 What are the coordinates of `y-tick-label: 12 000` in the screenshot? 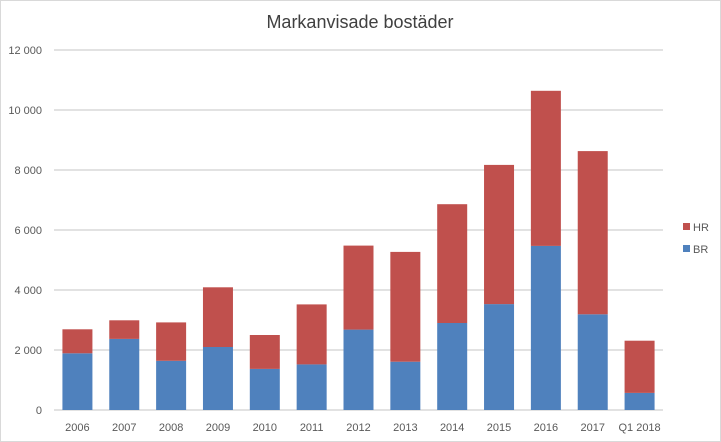 It's located at (25, 51).